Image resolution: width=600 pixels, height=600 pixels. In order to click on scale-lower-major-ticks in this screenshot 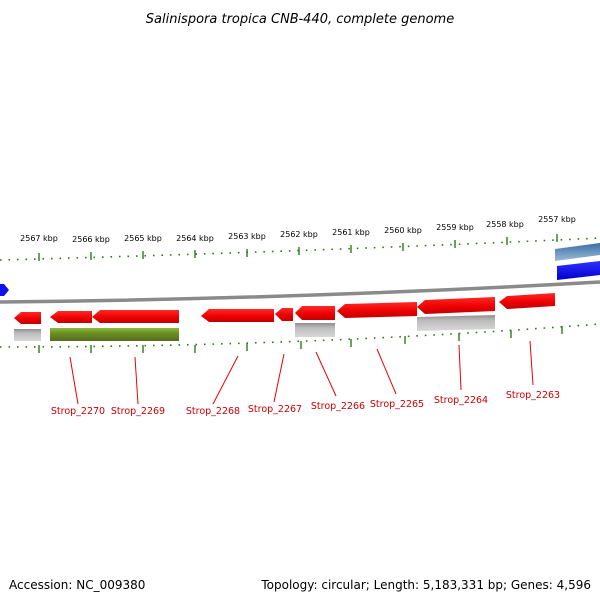, I will do `click(300, 339)`.